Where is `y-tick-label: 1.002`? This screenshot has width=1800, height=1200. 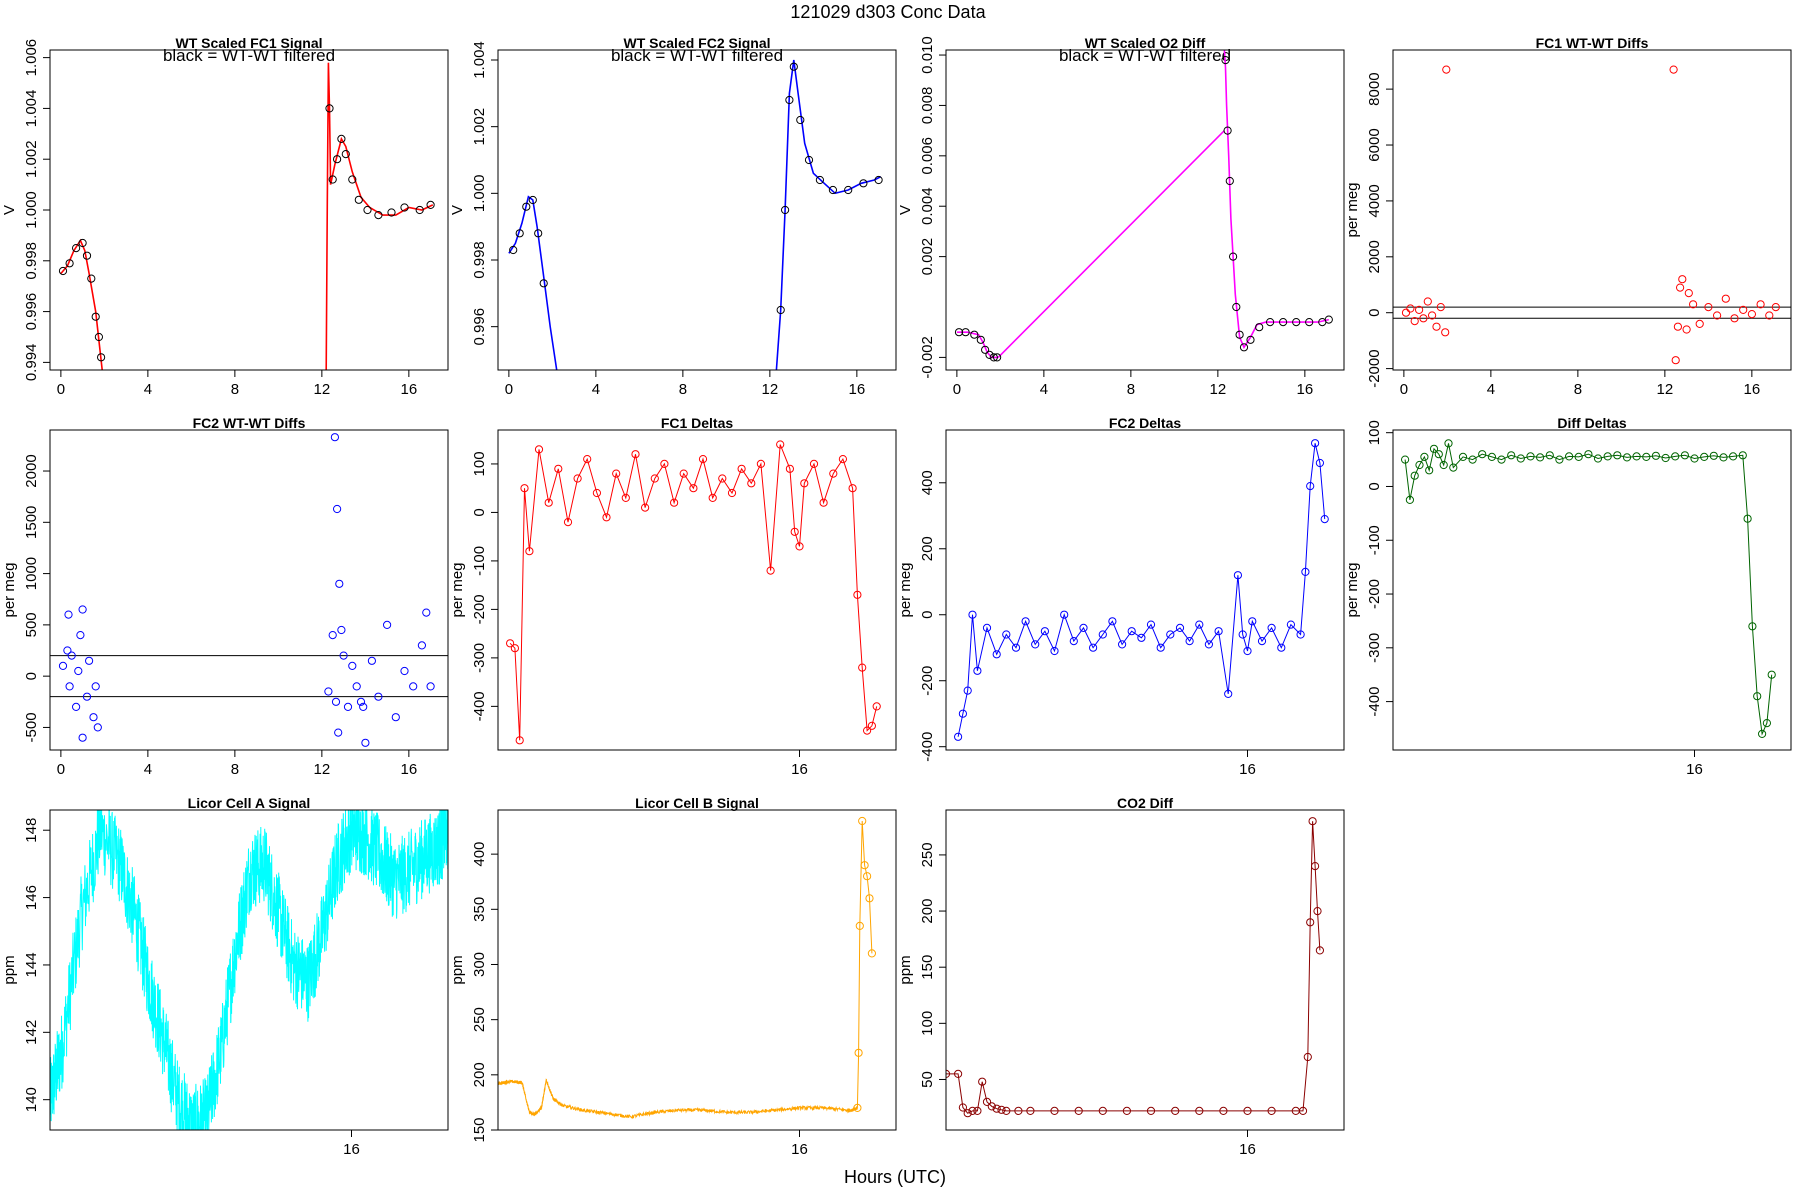 y-tick-label: 1.002 is located at coordinates (479, 127).